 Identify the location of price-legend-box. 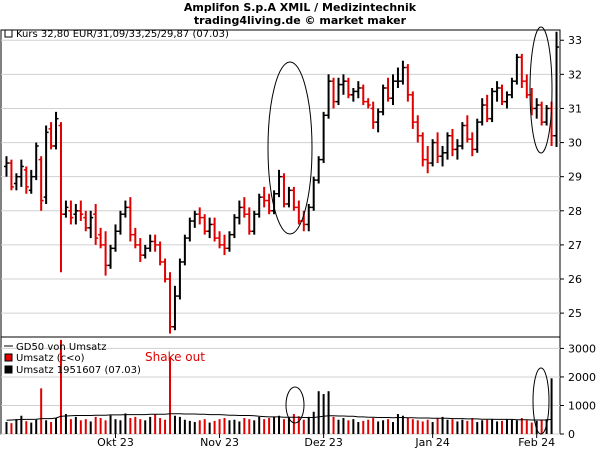
(8, 33).